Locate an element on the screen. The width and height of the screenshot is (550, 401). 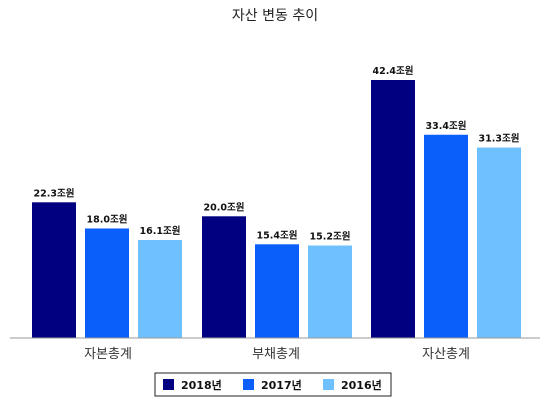
data-label-2018-1: 22.3조원 is located at coordinates (54, 193).